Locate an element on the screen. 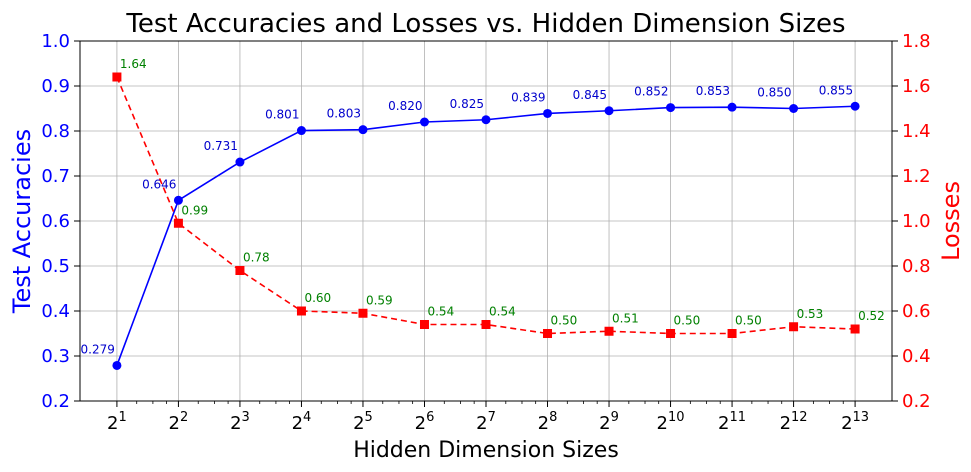 This screenshot has height=472, width=971. tick-label-right: 1.8 is located at coordinates (916, 41).